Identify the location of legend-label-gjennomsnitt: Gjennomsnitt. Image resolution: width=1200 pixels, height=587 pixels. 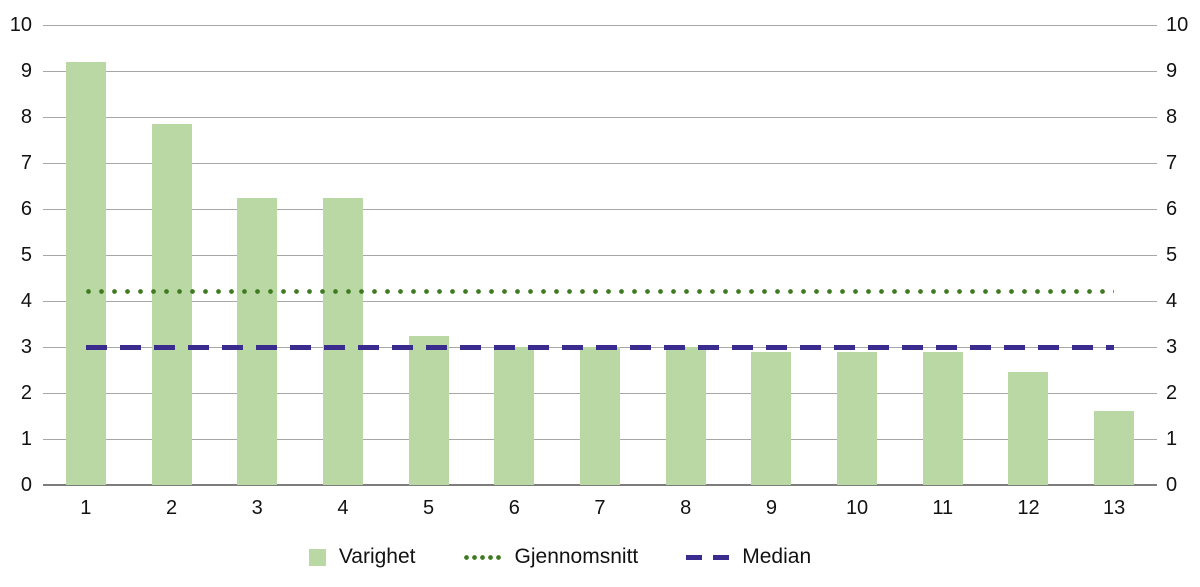
(576, 556).